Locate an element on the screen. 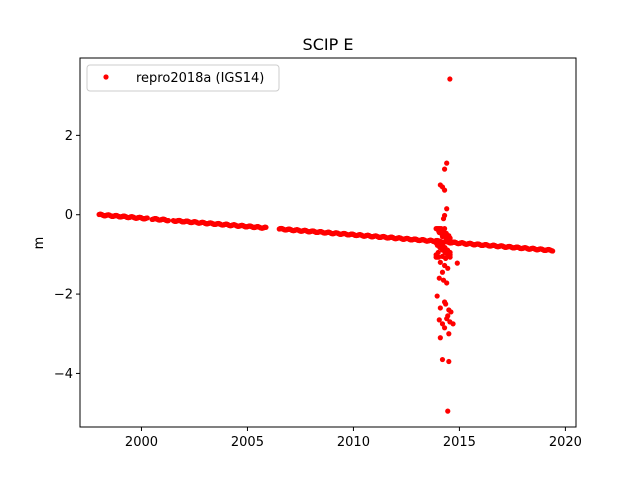 Image resolution: width=640 pixels, height=480 pixels. x-axis: 2000 2005 2010 2015 2020 is located at coordinates (353, 438).